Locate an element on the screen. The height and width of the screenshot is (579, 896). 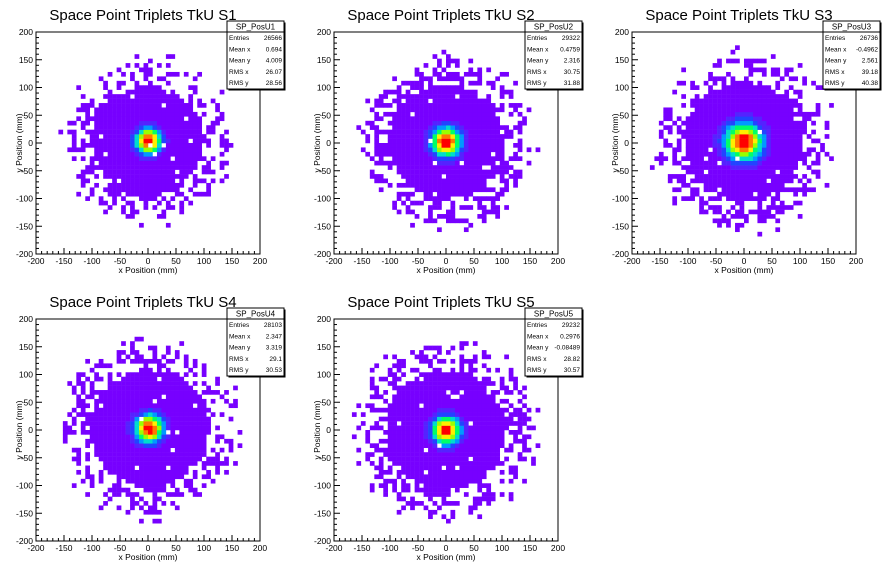
y-axis-label: y Position (mm) is located at coordinates (19, 429).